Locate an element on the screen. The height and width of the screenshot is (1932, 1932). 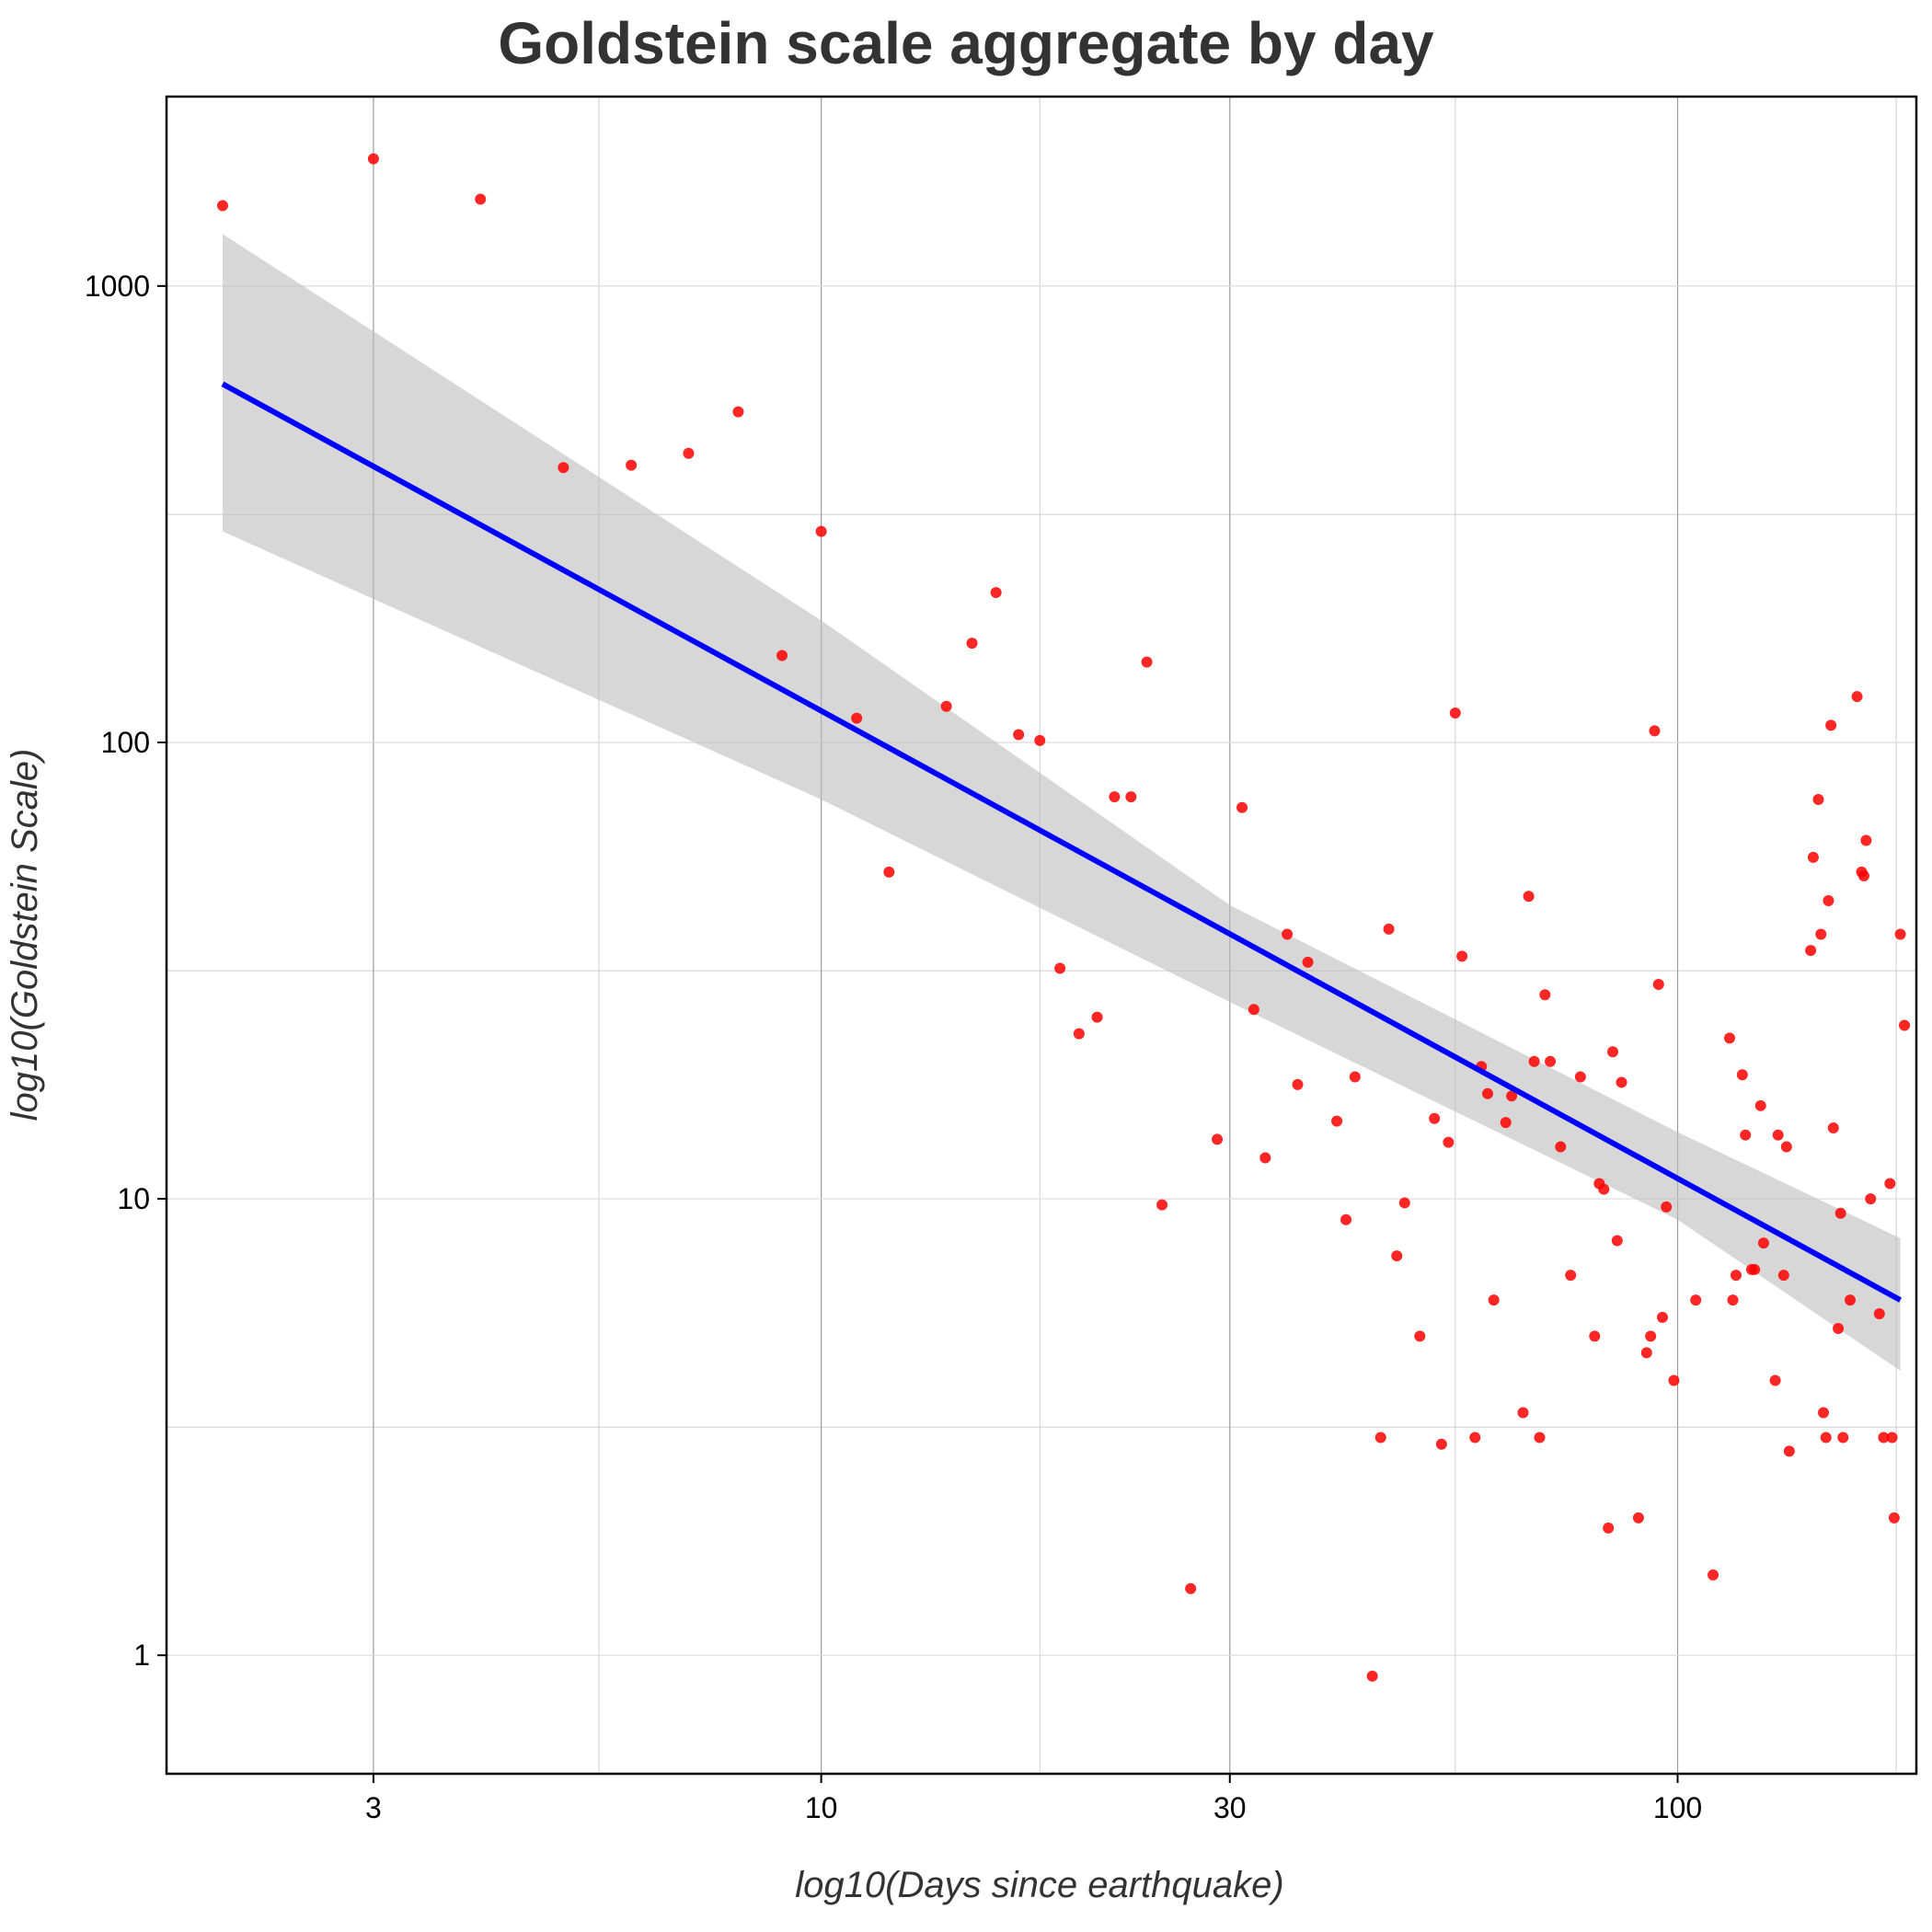
y-tick-label: 10 is located at coordinates (133, 1198).